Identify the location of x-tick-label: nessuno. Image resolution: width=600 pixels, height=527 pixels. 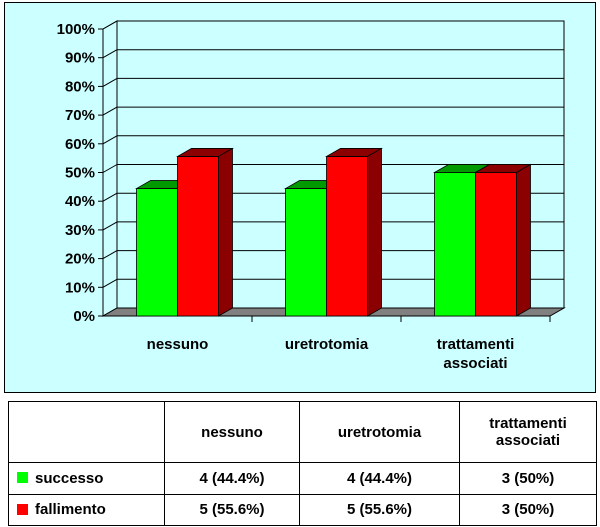
(178, 344).